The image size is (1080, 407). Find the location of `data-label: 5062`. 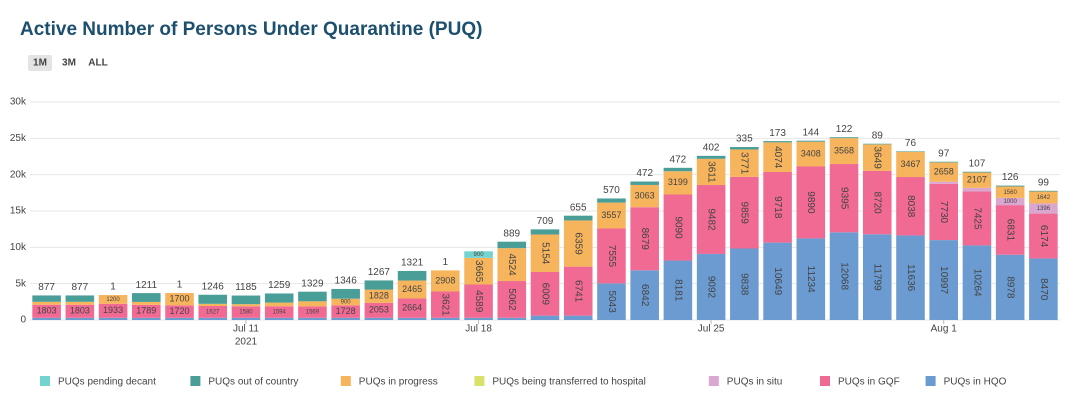

data-label: 5062 is located at coordinates (511, 299).